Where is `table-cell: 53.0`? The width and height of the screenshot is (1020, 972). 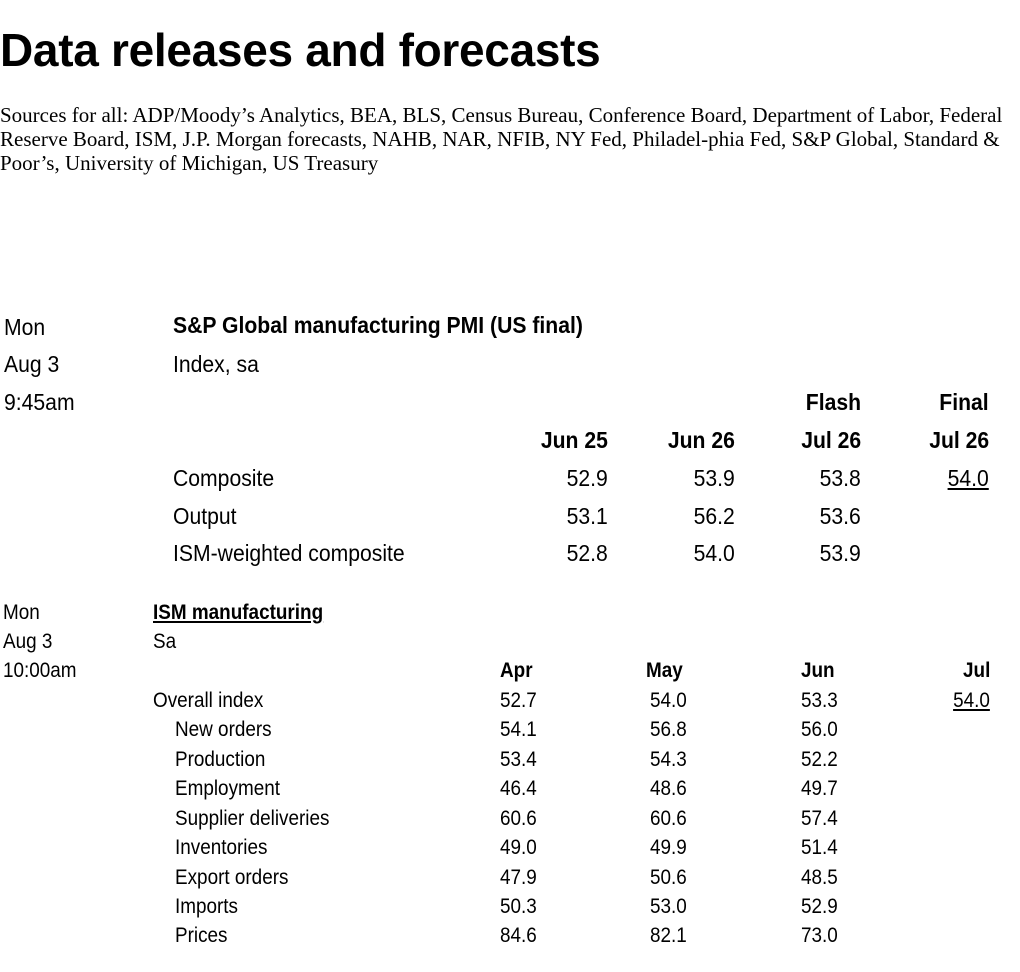
table-cell: 53.0 is located at coordinates (668, 906).